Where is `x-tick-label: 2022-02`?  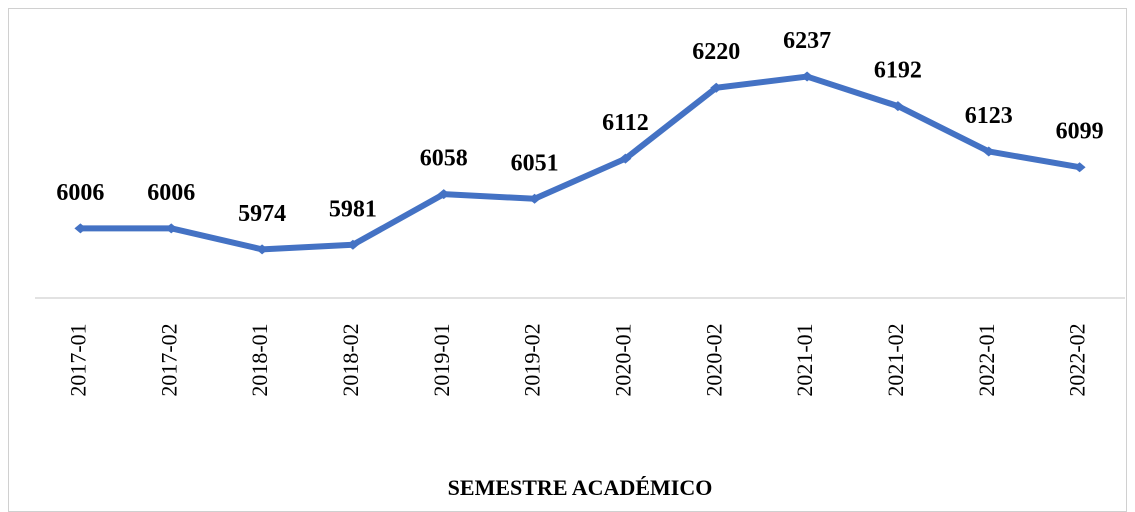 x-tick-label: 2022-02 is located at coordinates (1077, 359).